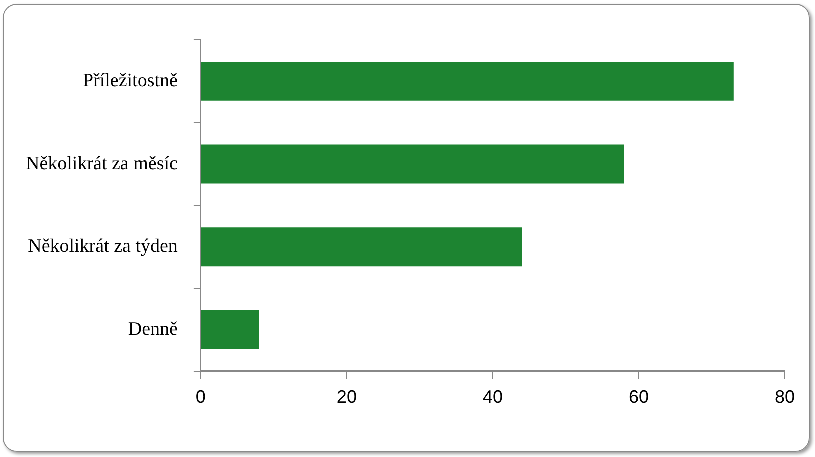  What do you see at coordinates (103, 247) in the screenshot?
I see `y-tick-label: Několikrát za týden` at bounding box center [103, 247].